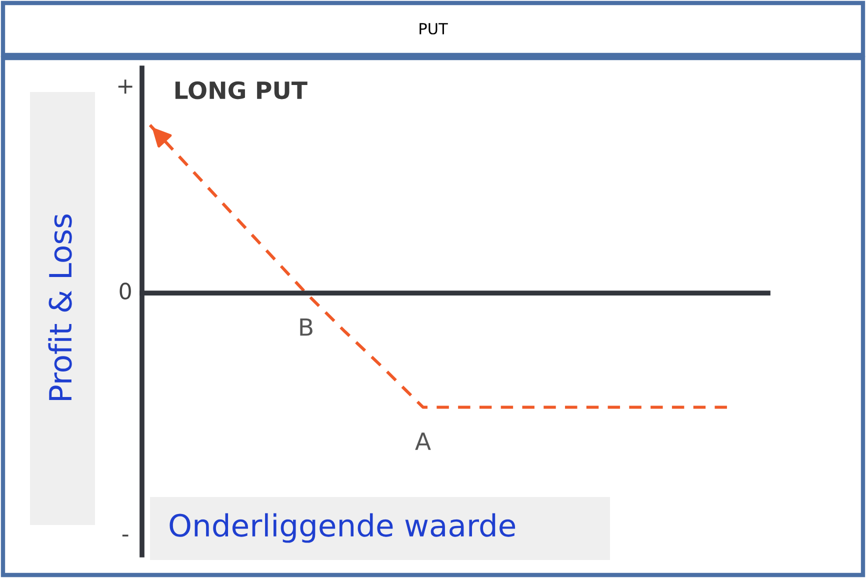  What do you see at coordinates (434, 28) in the screenshot?
I see `chart-title: PUT` at bounding box center [434, 28].